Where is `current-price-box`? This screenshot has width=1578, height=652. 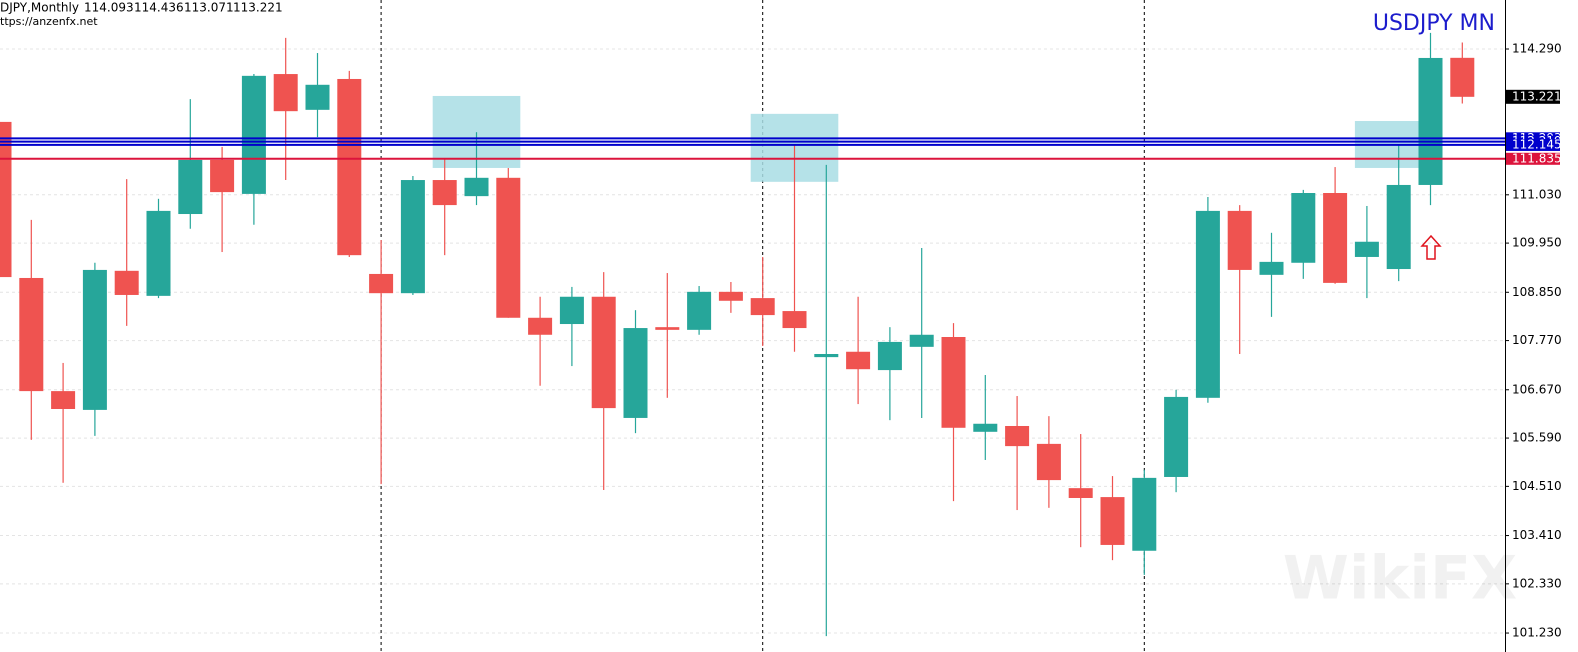 current-price-box is located at coordinates (1533, 96).